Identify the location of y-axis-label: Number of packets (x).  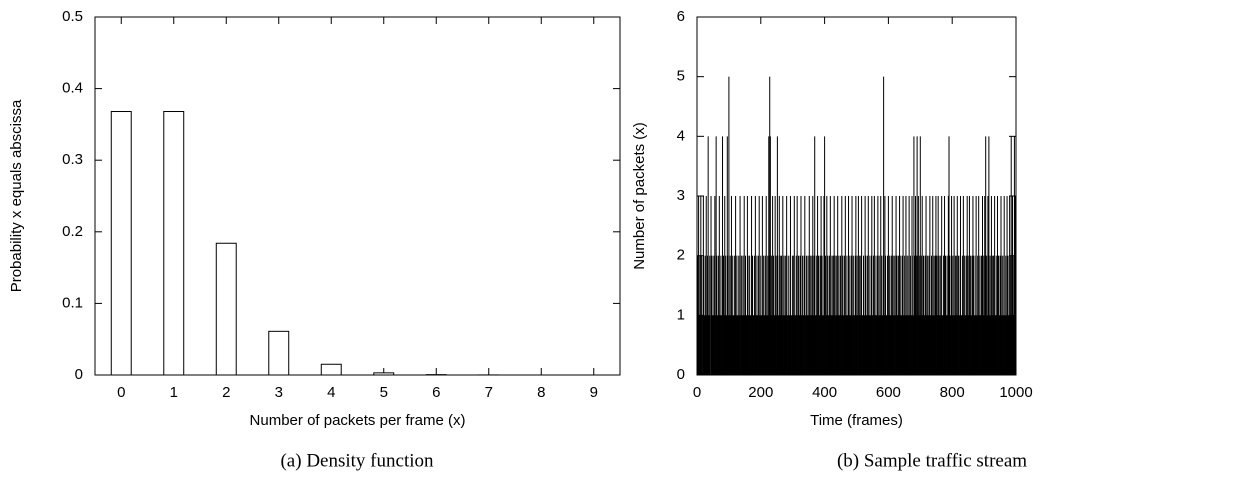
(639, 196).